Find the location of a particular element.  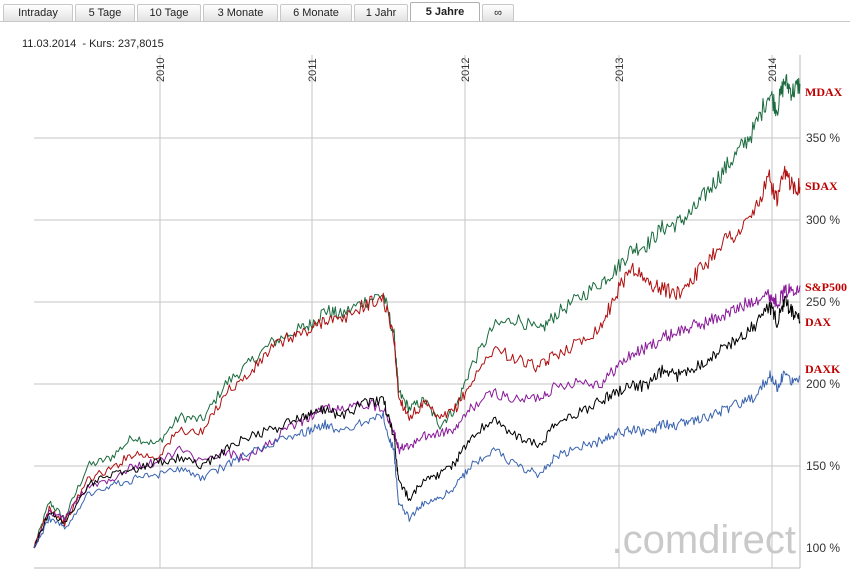

price-info: 11.03.2014 - Kurs: 237,8015 is located at coordinates (93, 44).